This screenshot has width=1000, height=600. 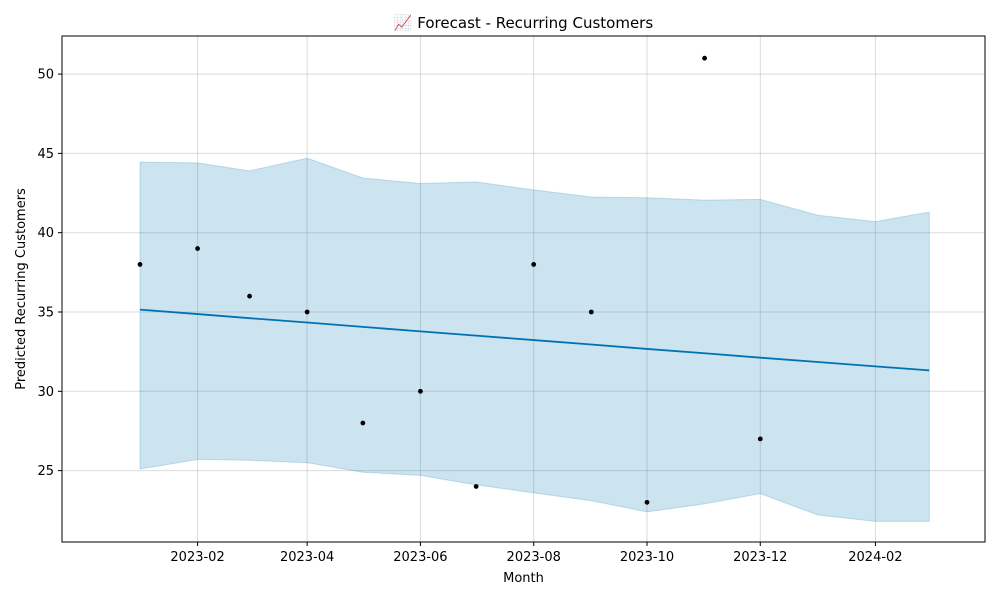 I want to click on forecast-line, so click(x=534, y=340).